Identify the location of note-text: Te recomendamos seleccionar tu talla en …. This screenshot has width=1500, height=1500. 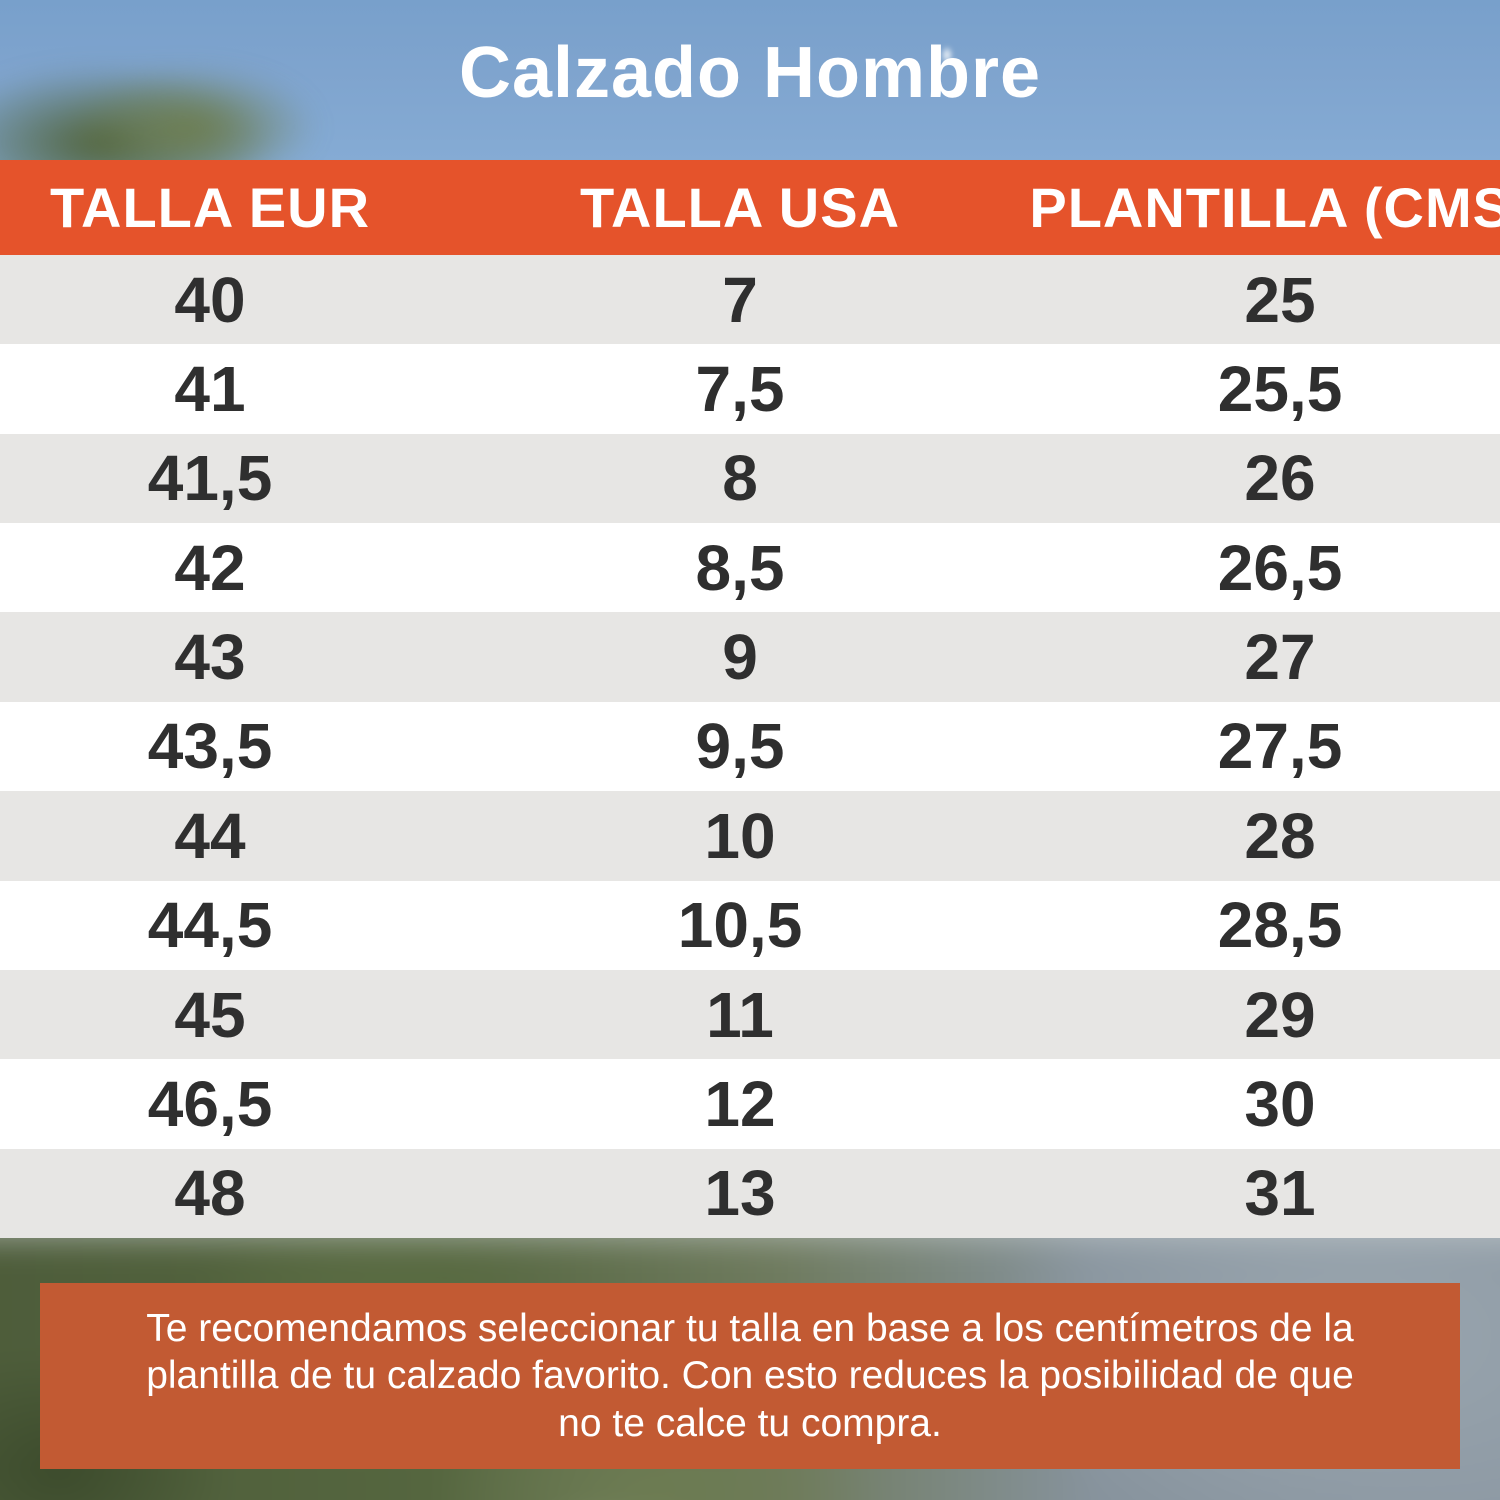
(750, 1375).